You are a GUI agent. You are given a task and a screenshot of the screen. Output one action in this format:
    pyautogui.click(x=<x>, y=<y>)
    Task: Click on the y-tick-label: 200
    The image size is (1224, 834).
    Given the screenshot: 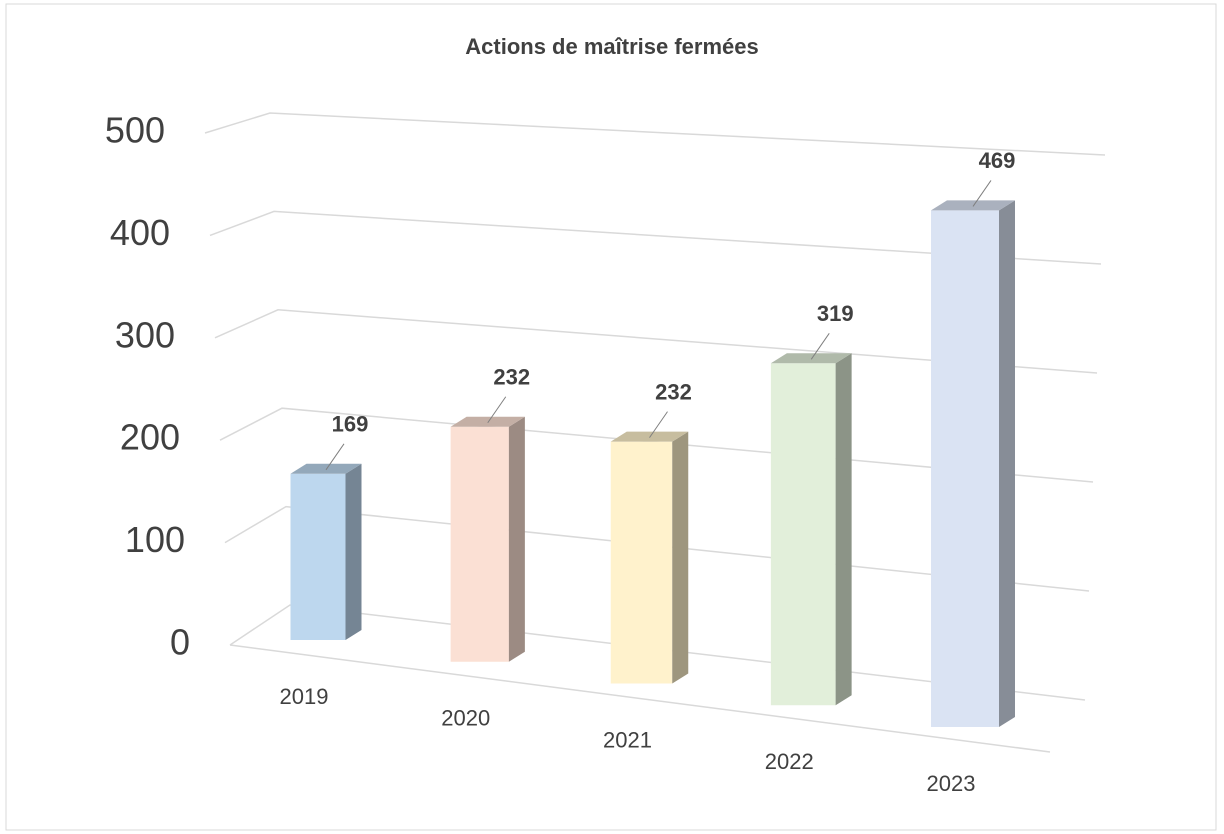 What is the action you would take?
    pyautogui.click(x=150, y=437)
    